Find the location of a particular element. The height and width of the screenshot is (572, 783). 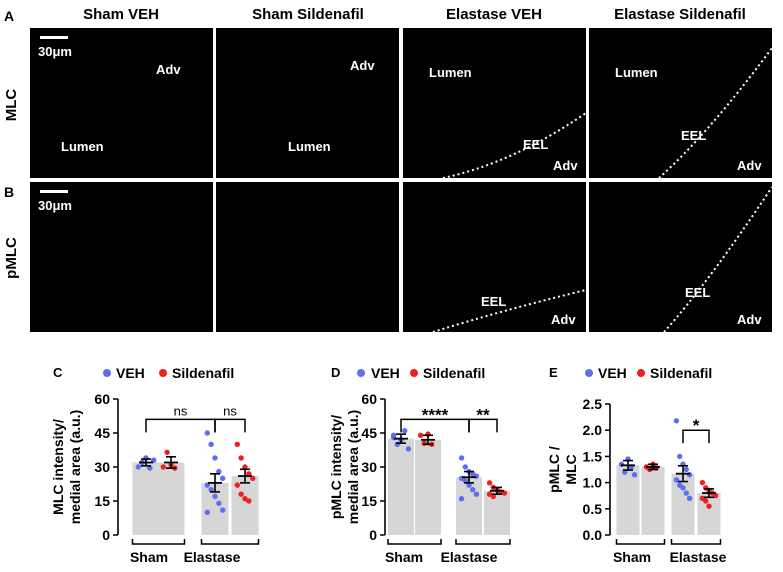

micrograph-pmlc-elastase-sildenafil: EEL Adv is located at coordinates (680, 257).